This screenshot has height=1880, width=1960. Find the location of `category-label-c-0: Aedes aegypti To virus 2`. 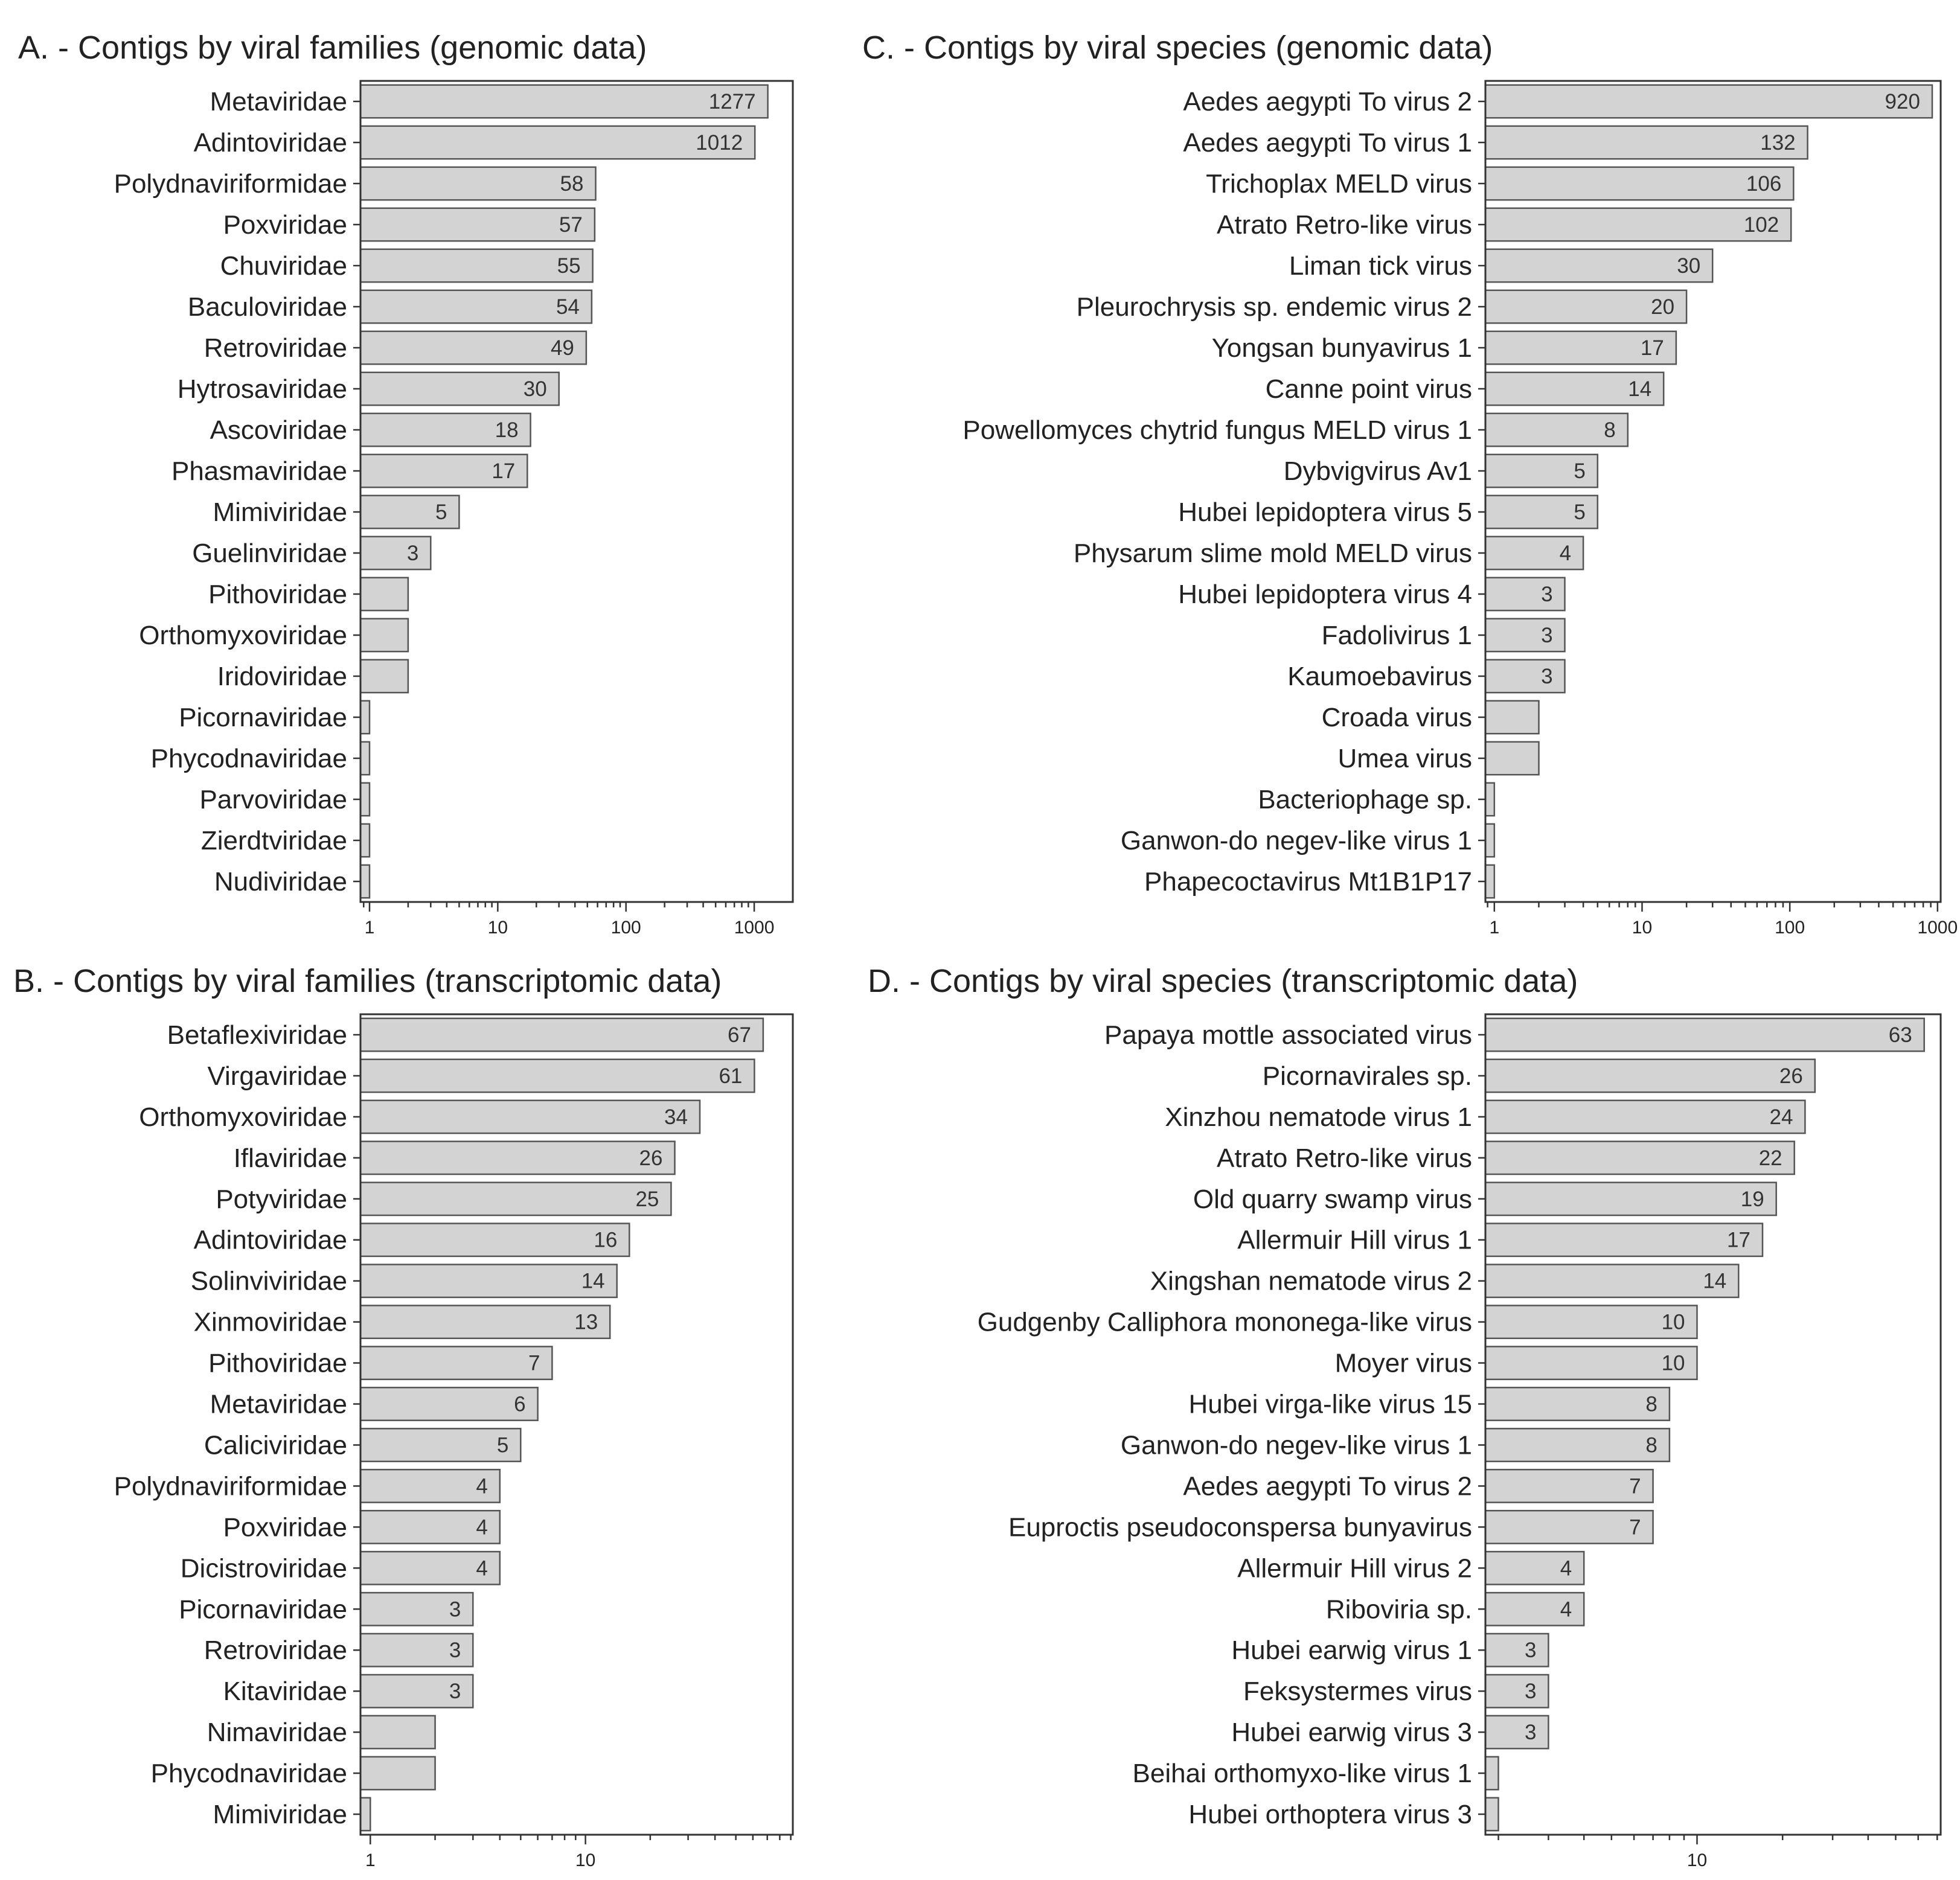

category-label-c-0: Aedes aegypti To virus 2 is located at coordinates (1327, 102).